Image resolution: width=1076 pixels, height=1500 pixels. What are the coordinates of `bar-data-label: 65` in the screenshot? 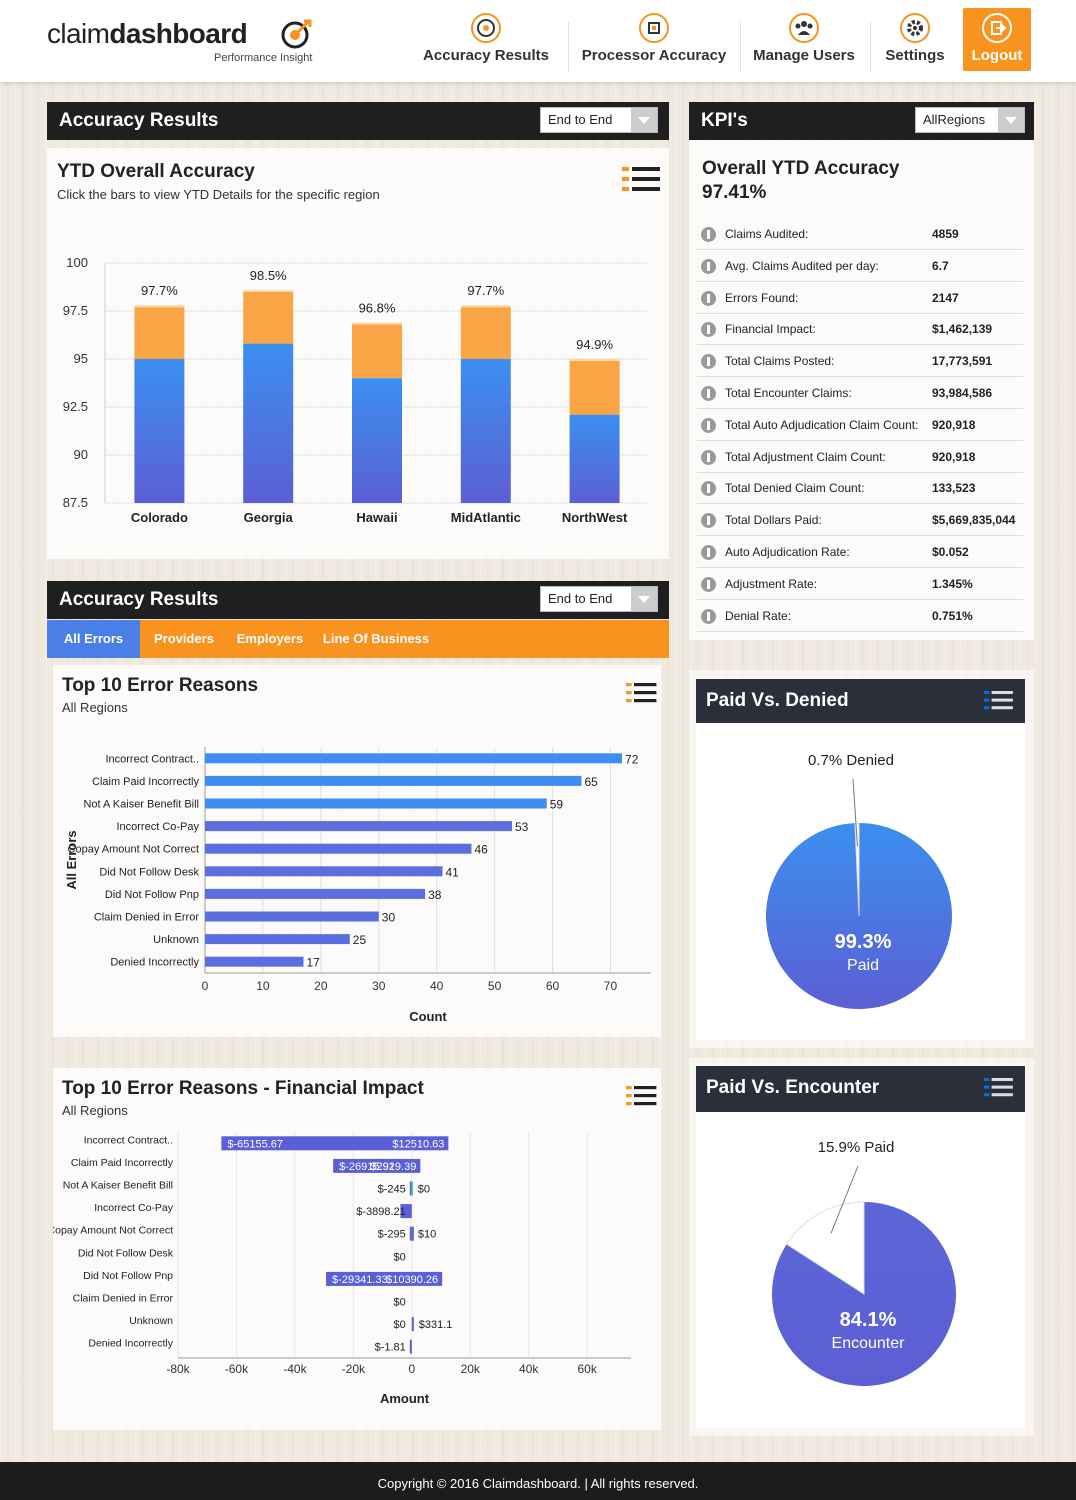 It's located at (591, 782).